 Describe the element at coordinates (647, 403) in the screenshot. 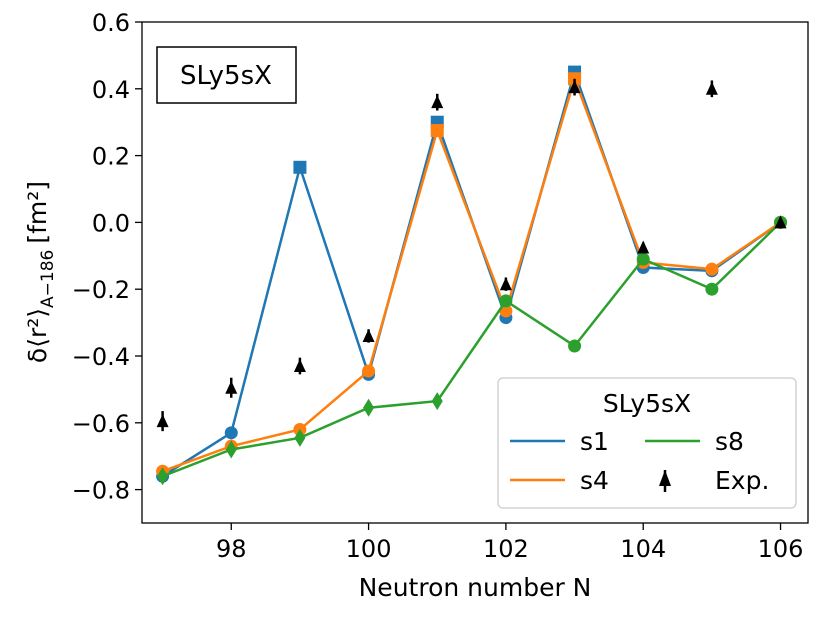

I see `legend-title: SLy5sX` at that location.